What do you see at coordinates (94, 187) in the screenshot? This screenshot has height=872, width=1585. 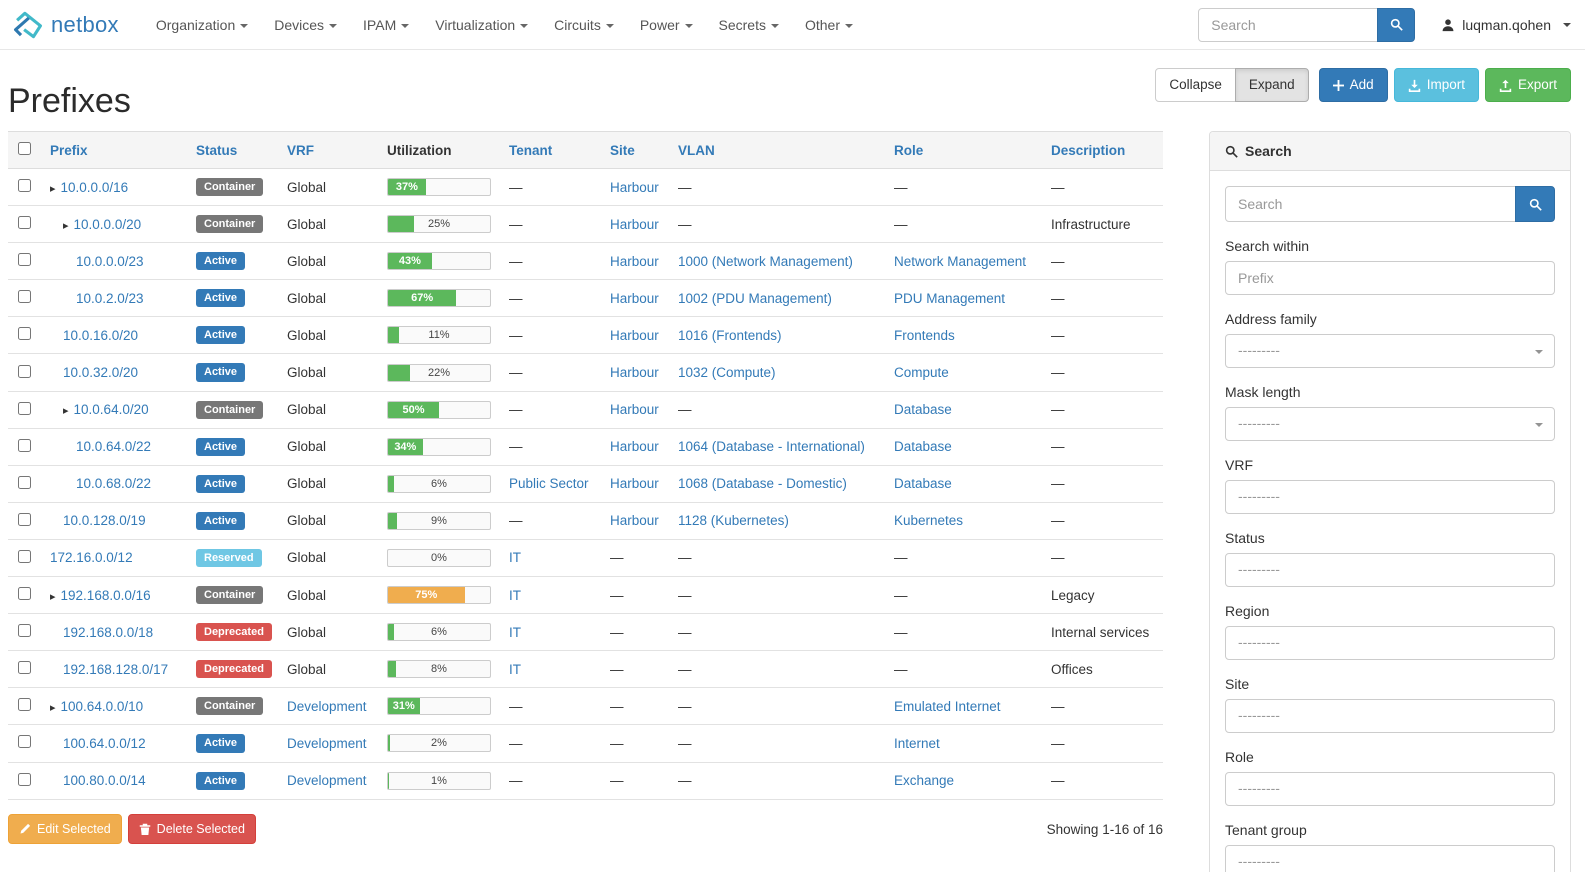 I see `prefix-link: 10.0.0.0/16` at bounding box center [94, 187].